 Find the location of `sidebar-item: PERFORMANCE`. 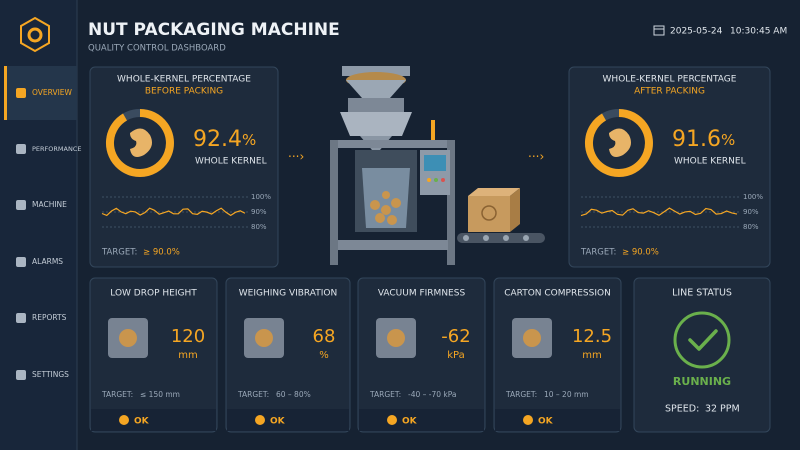

sidebar-item: PERFORMANCE is located at coordinates (48, 149).